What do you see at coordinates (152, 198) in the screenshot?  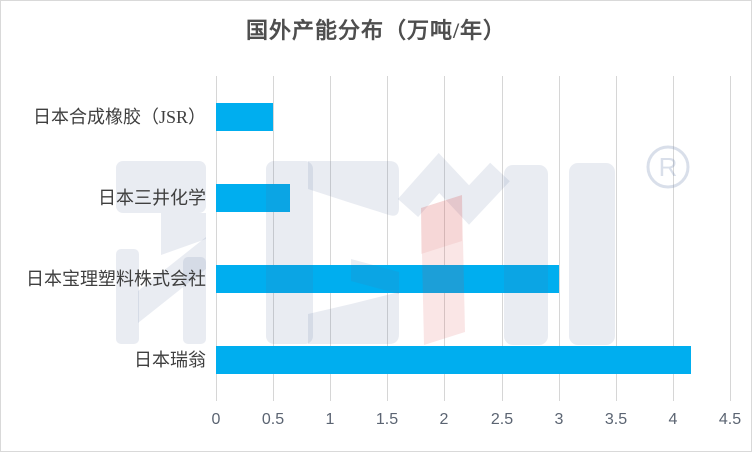 I see `category-label: 日本三井化学` at bounding box center [152, 198].